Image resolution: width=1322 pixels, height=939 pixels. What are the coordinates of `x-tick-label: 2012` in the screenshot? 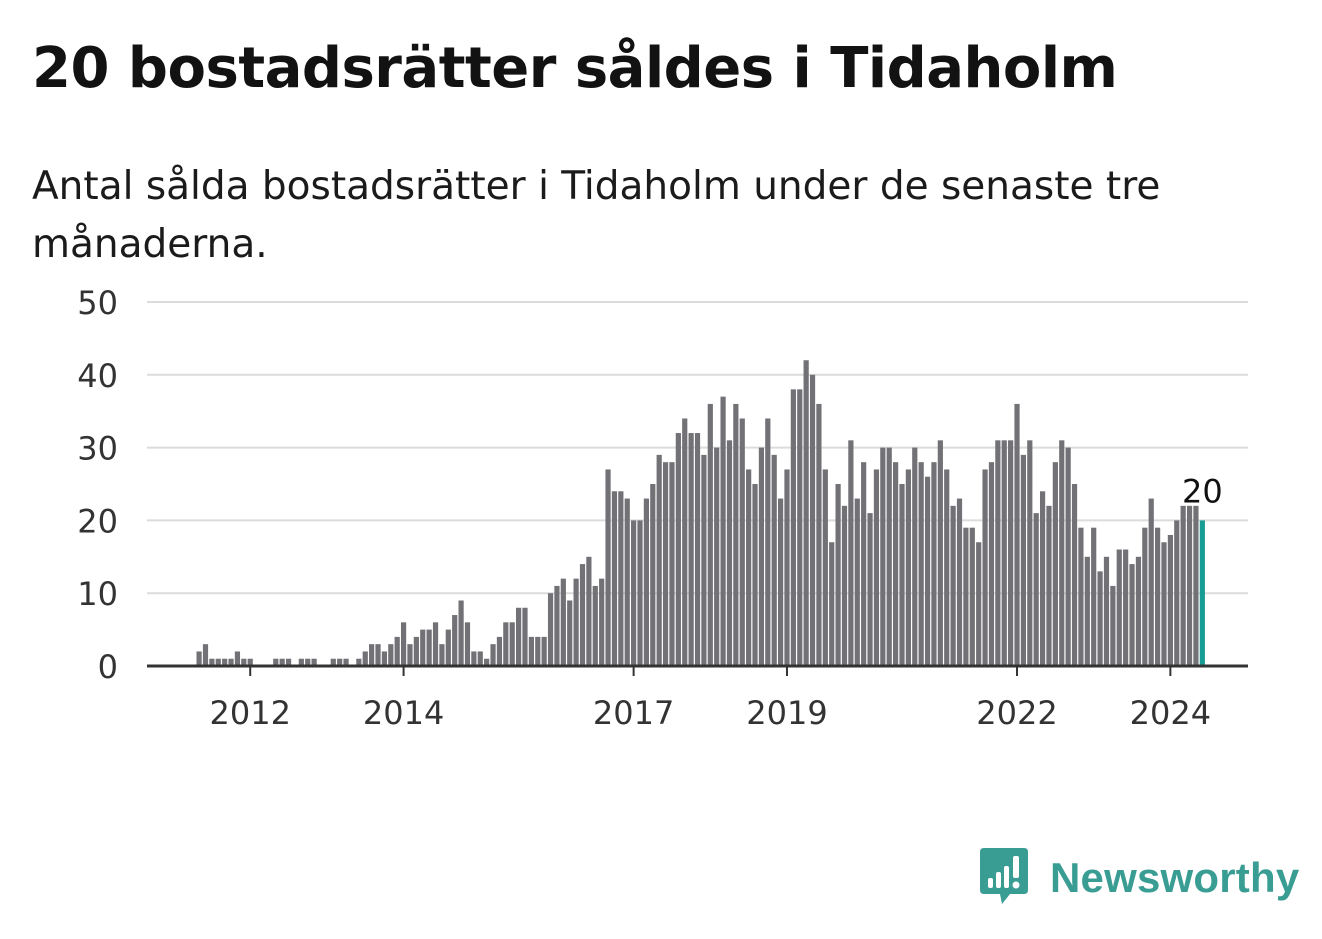 It's located at (250, 713).